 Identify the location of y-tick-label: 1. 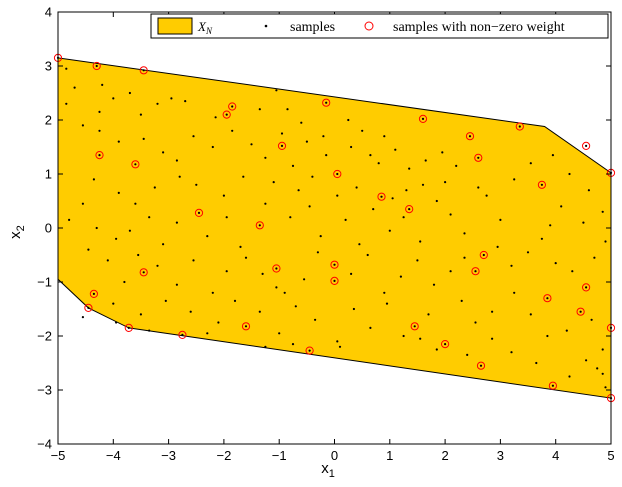
(48, 174).